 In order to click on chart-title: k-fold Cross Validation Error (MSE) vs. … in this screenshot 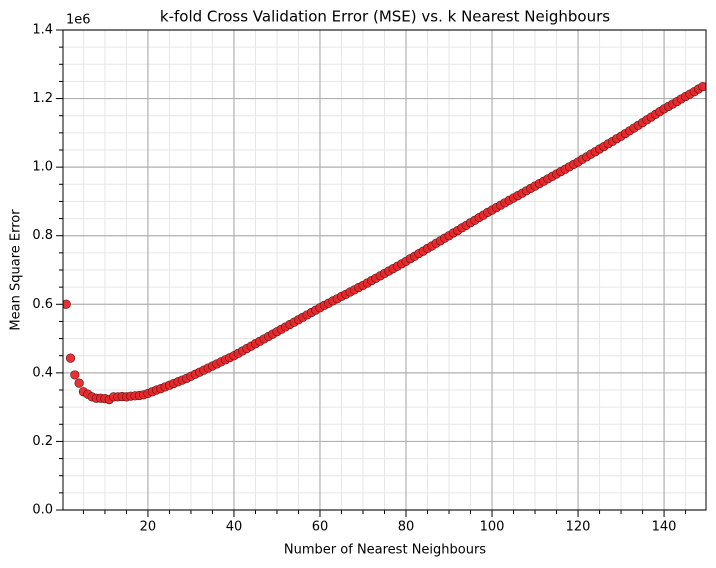, I will do `click(385, 17)`.